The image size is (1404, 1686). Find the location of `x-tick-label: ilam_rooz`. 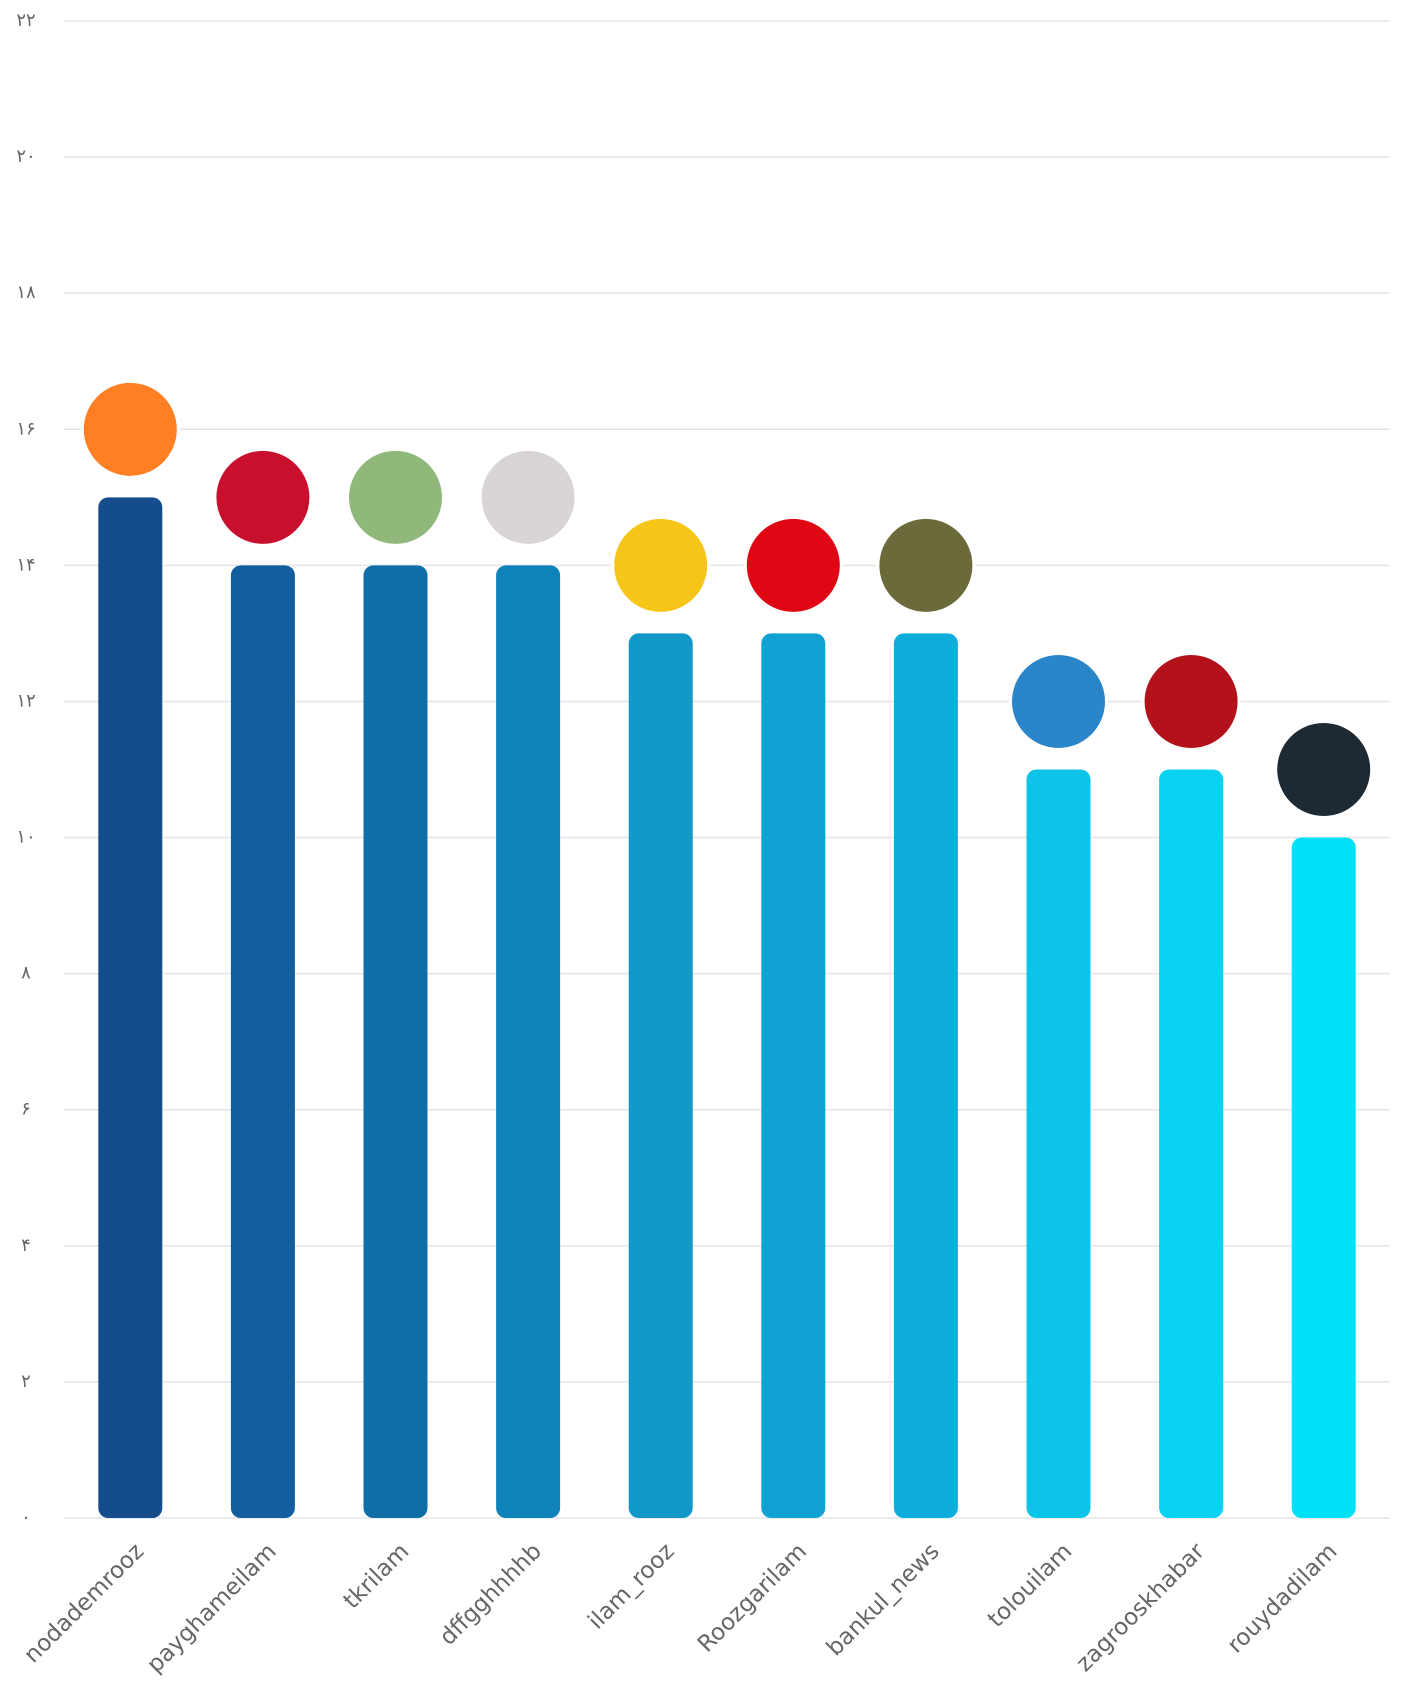

x-tick-label: ilam_rooz is located at coordinates (631, 1586).